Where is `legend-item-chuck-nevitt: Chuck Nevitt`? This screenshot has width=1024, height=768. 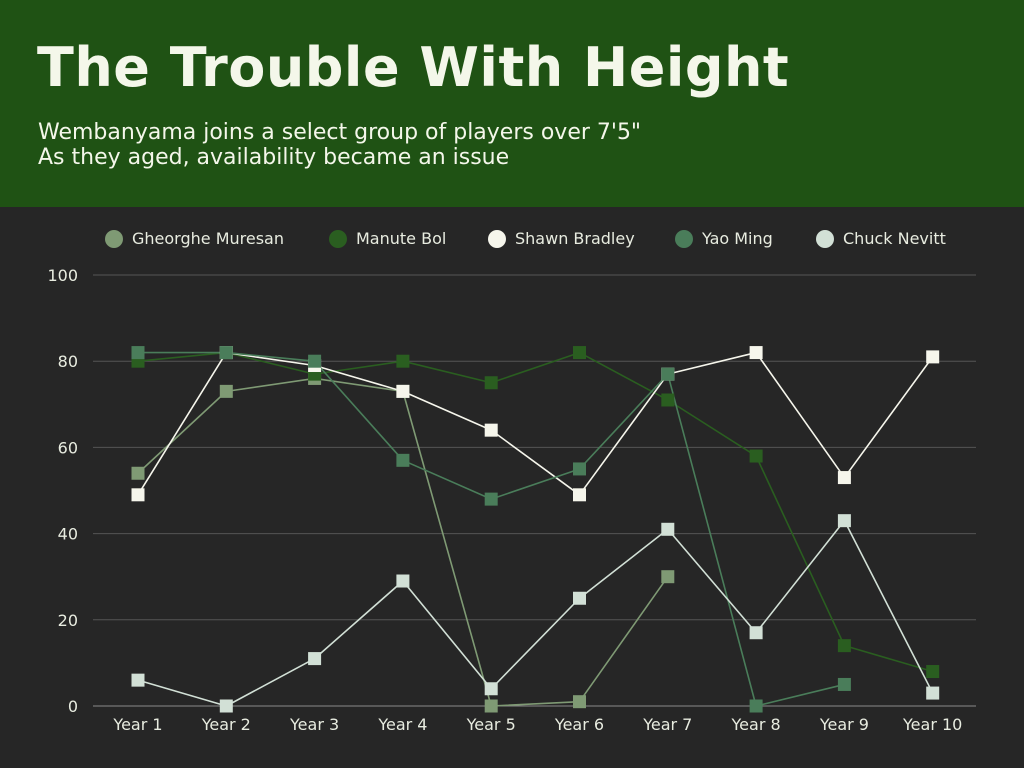
legend-item-chuck-nevitt: Chuck Nevitt is located at coordinates (881, 238).